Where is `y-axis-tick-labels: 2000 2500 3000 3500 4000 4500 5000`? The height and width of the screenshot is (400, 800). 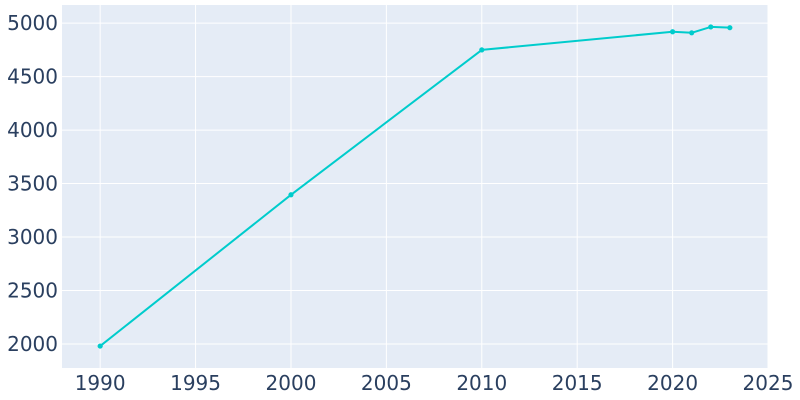
y-axis-tick-labels: 2000 2500 3000 3500 4000 4500 5000 is located at coordinates (32, 183).